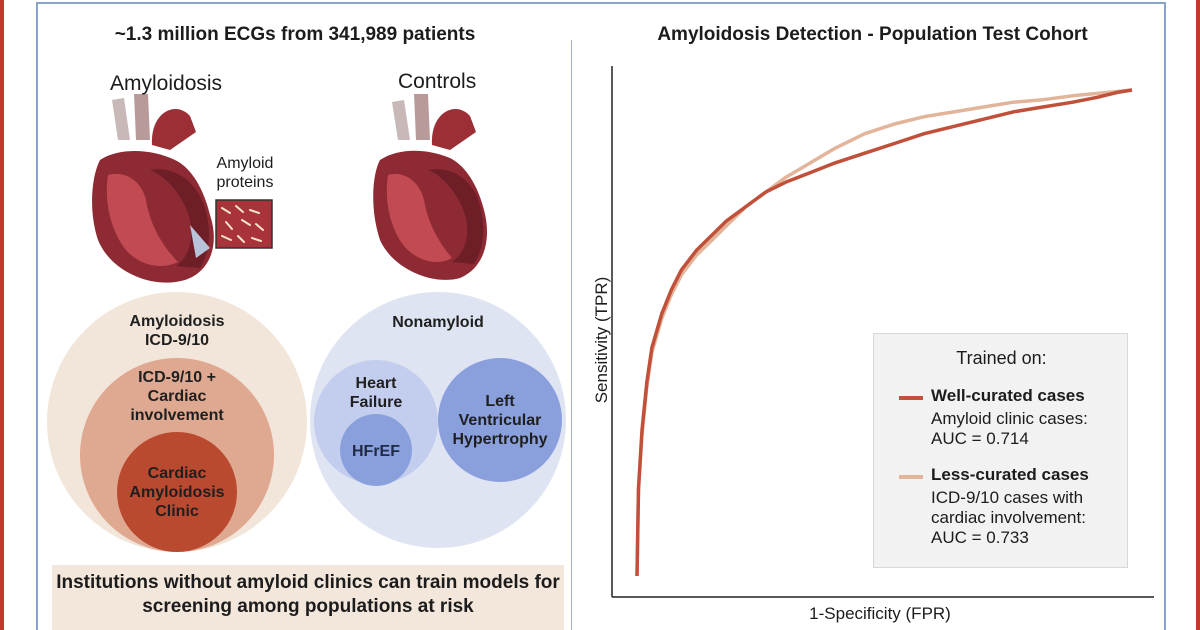 This screenshot has width=1200, height=630. I want to click on amyloid-protein-label: Amyloid proteins, so click(245, 173).